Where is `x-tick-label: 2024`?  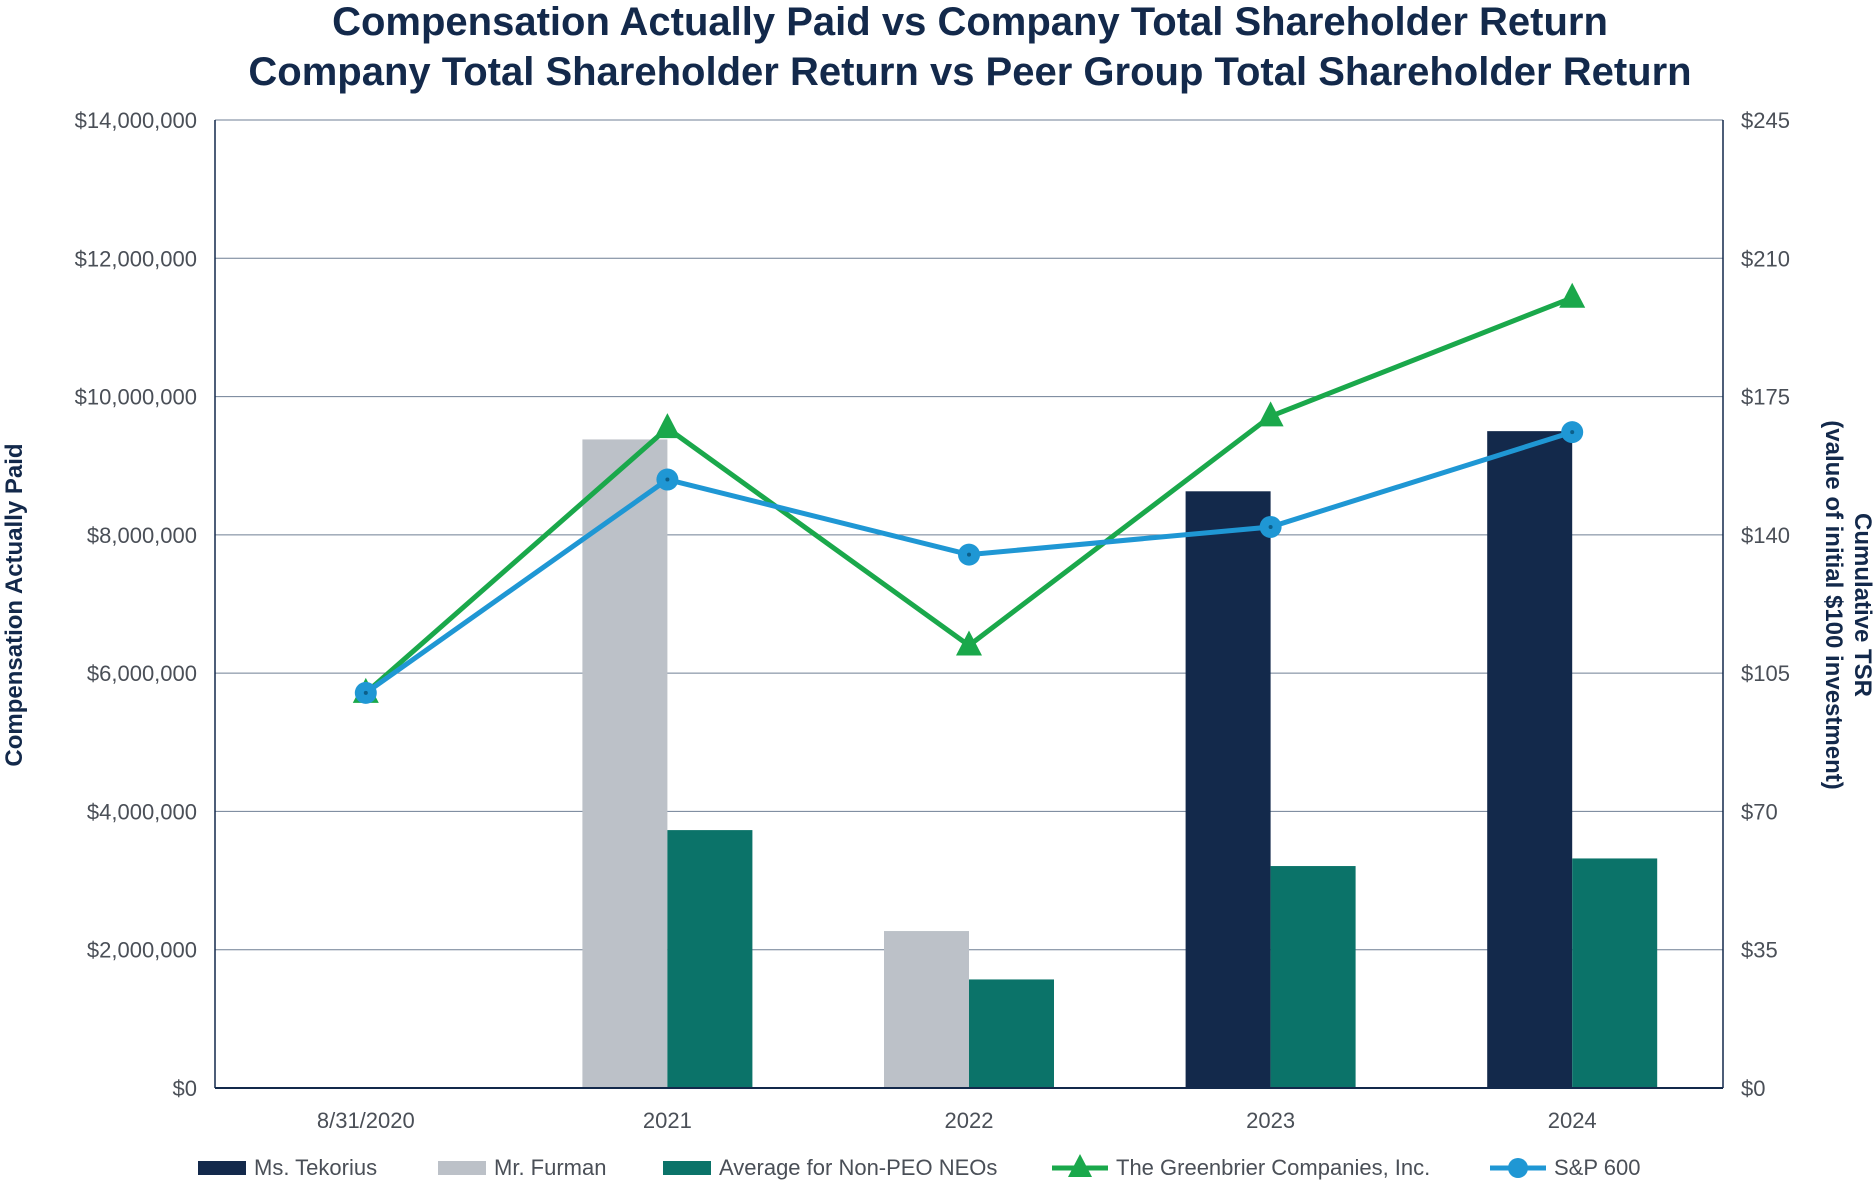
x-tick-label: 2024 is located at coordinates (1572, 1120).